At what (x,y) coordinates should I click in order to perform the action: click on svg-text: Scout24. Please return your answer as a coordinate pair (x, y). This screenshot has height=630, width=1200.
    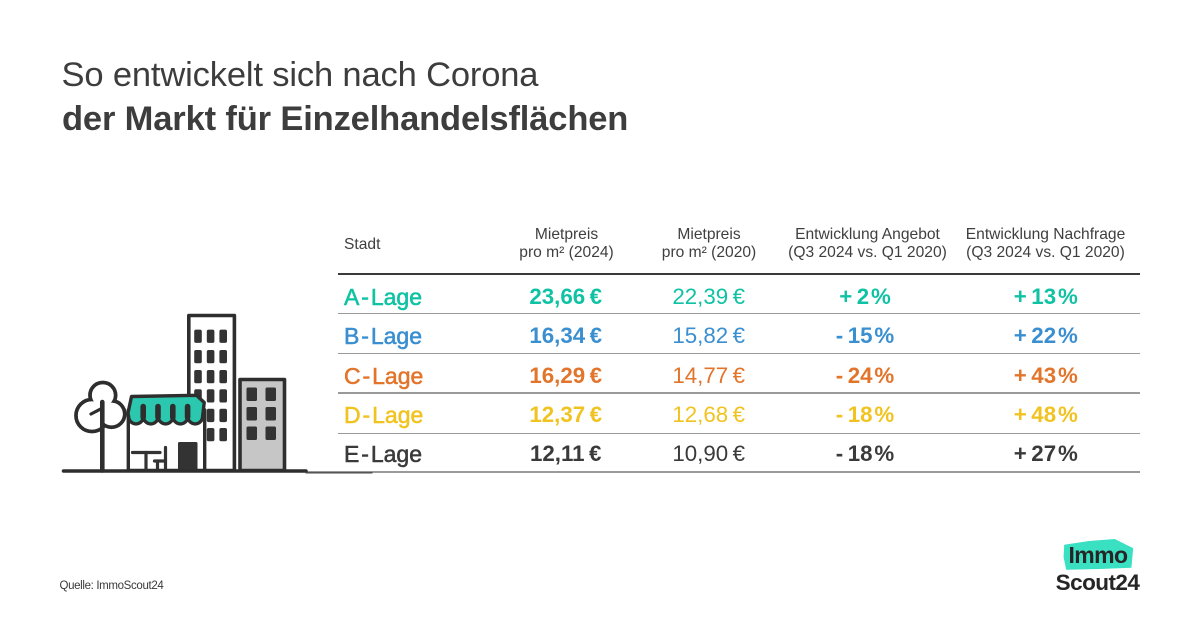
    Looking at the image, I should click on (1098, 582).